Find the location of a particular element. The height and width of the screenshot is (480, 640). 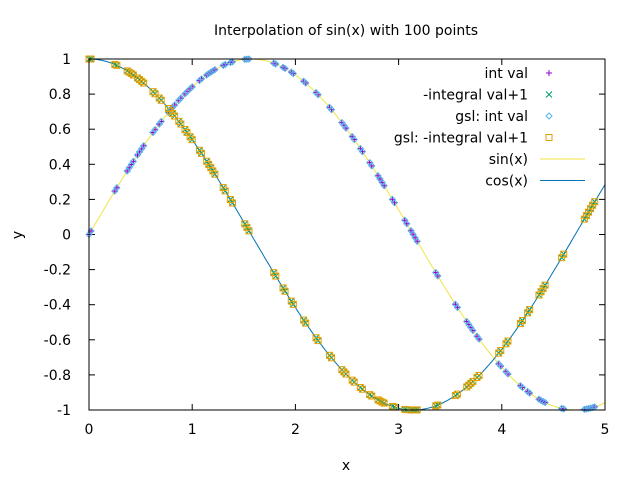

y-tick-label: -0.8 is located at coordinates (57, 376).